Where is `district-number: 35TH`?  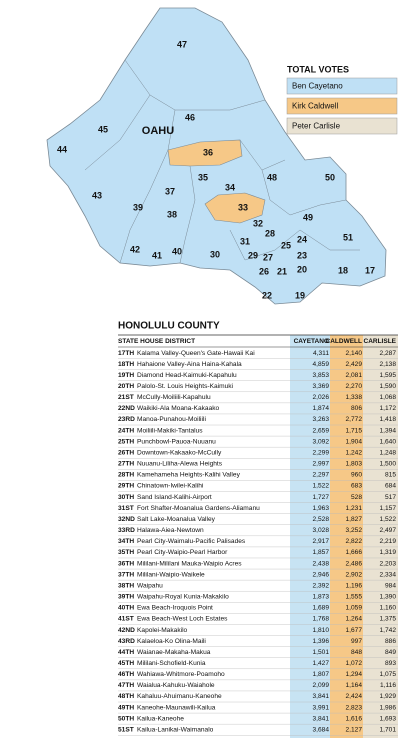 district-number: 35TH is located at coordinates (126, 552).